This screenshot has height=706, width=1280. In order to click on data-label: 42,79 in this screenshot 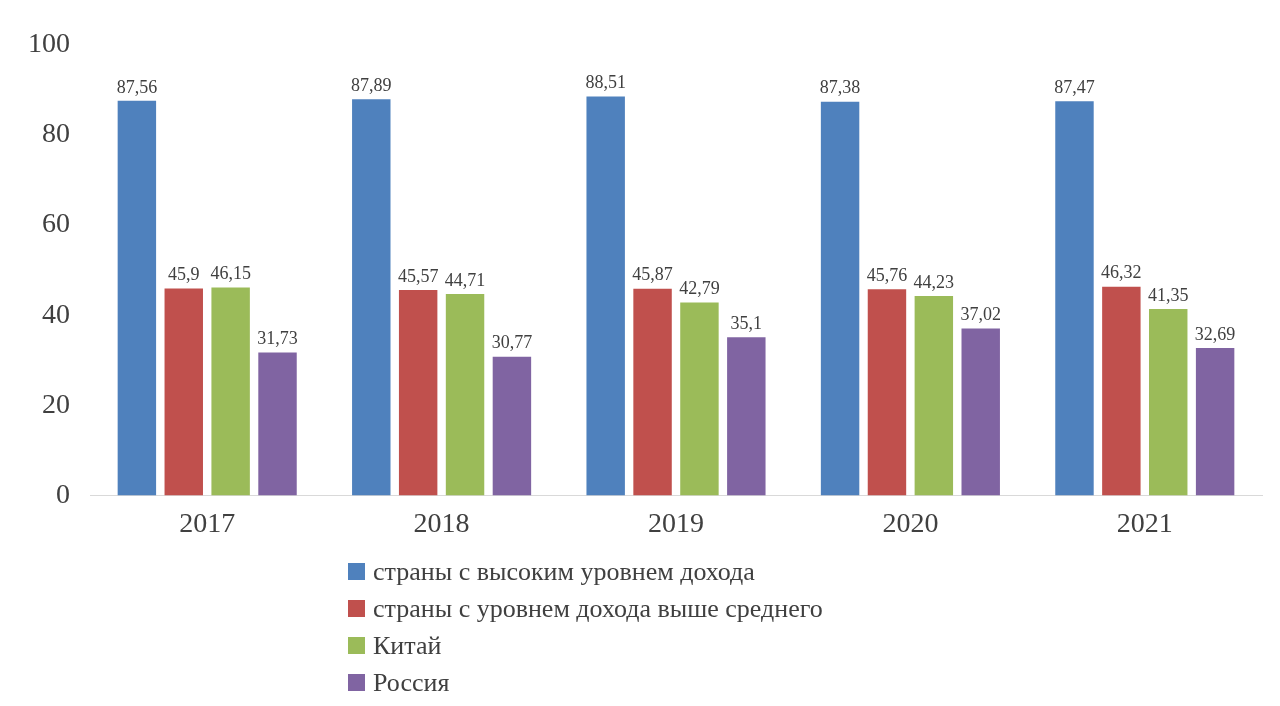, I will do `click(699, 288)`.